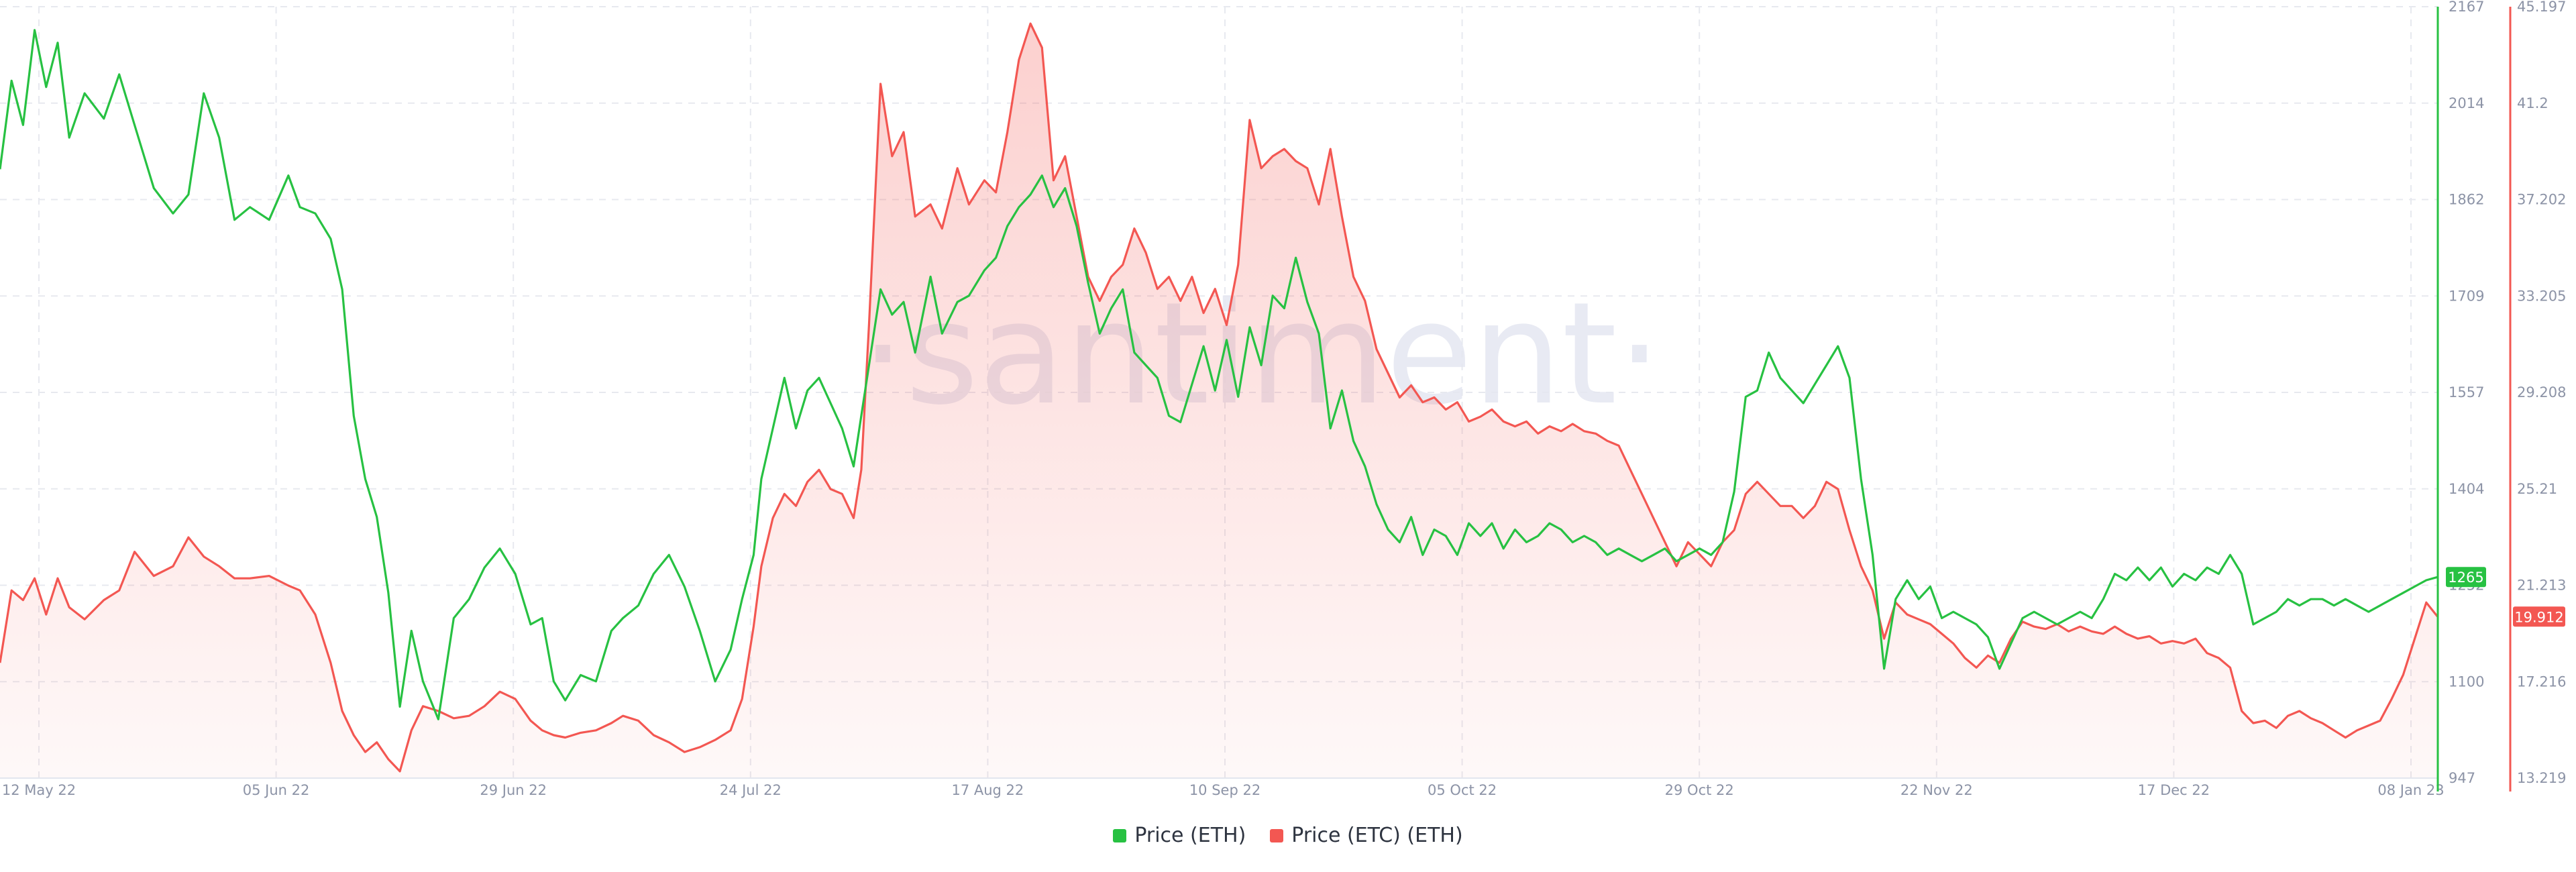 The height and width of the screenshot is (872, 2576). What do you see at coordinates (2532, 103) in the screenshot?
I see `etc-tick-label: 41.2` at bounding box center [2532, 103].